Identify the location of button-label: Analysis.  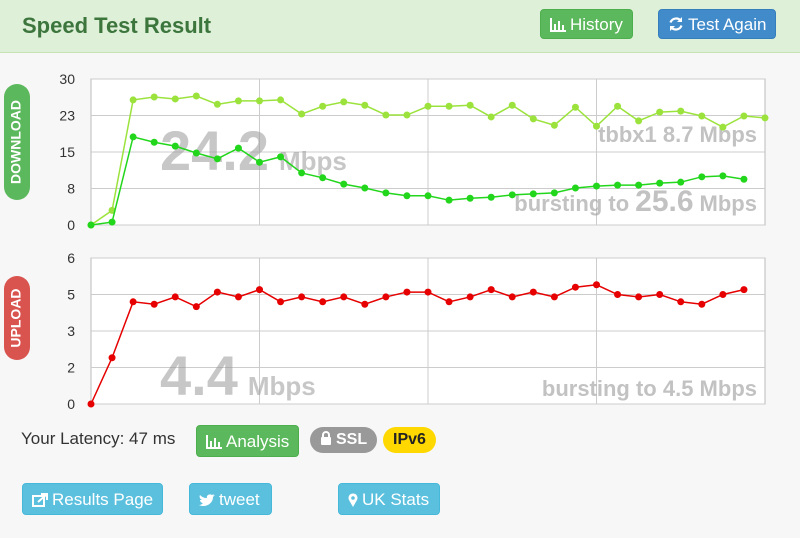
(258, 441).